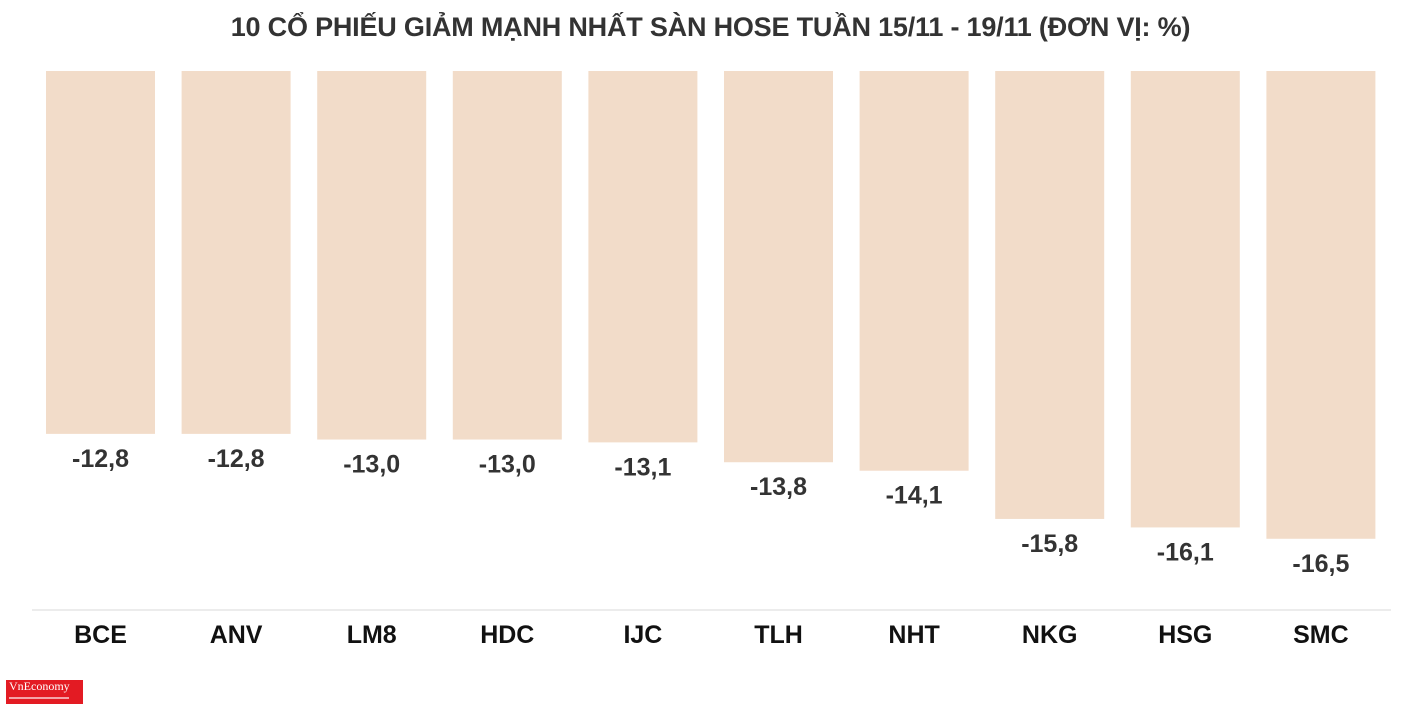 This screenshot has height=716, width=1421. What do you see at coordinates (507, 255) in the screenshot?
I see `bar-hdc` at bounding box center [507, 255].